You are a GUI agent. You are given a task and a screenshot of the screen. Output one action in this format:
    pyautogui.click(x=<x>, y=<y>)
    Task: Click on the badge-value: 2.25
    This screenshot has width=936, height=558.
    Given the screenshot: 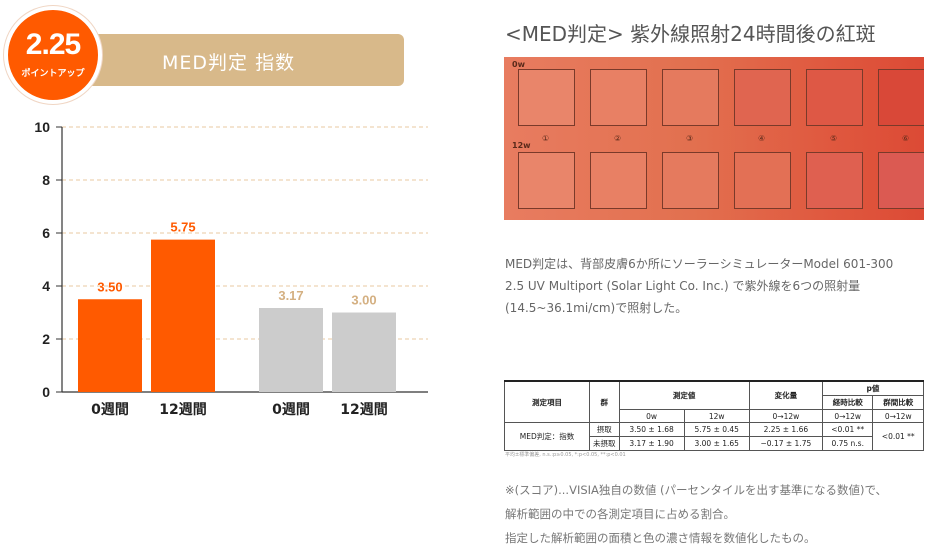 What is the action you would take?
    pyautogui.click(x=53, y=44)
    